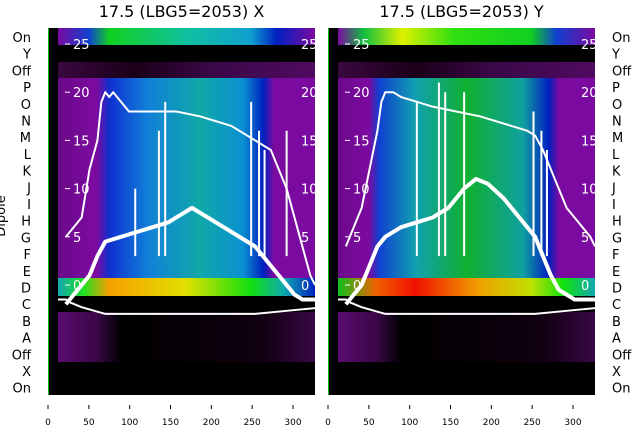 The height and width of the screenshot is (440, 640). I want to click on chart-title: 17.5 (LBG5=2053) Y, so click(461, 11).